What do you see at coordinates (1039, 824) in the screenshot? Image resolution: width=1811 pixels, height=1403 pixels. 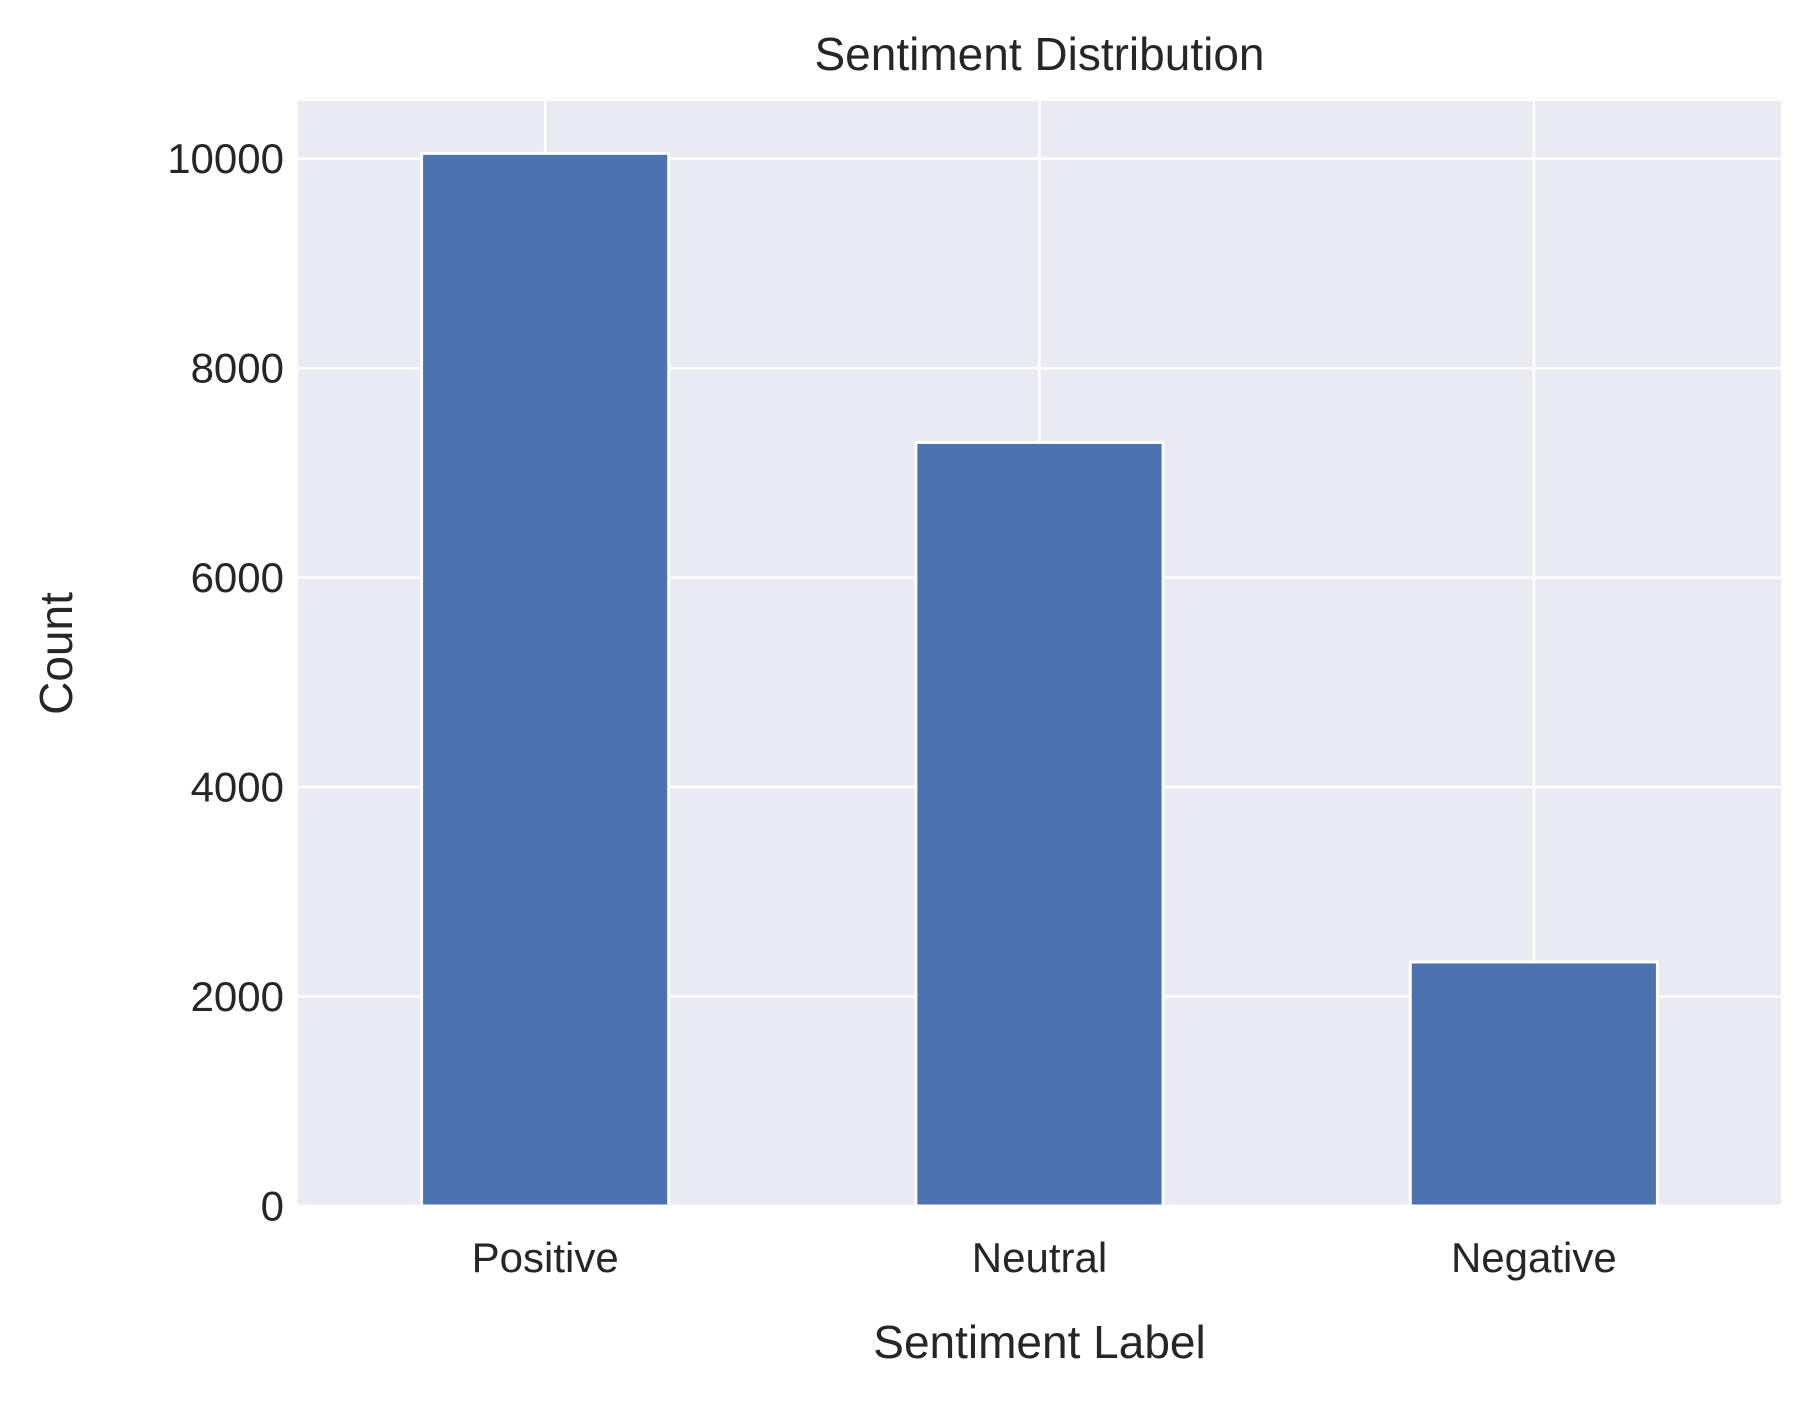 I see `bar-neutral` at bounding box center [1039, 824].